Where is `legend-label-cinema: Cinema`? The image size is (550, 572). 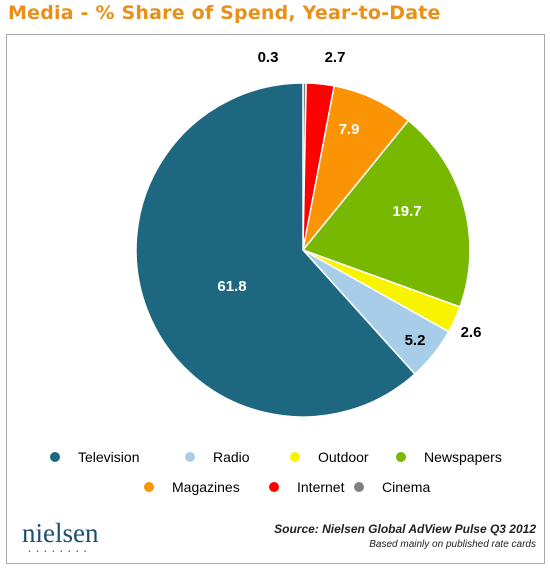 legend-label-cinema: Cinema is located at coordinates (406, 487).